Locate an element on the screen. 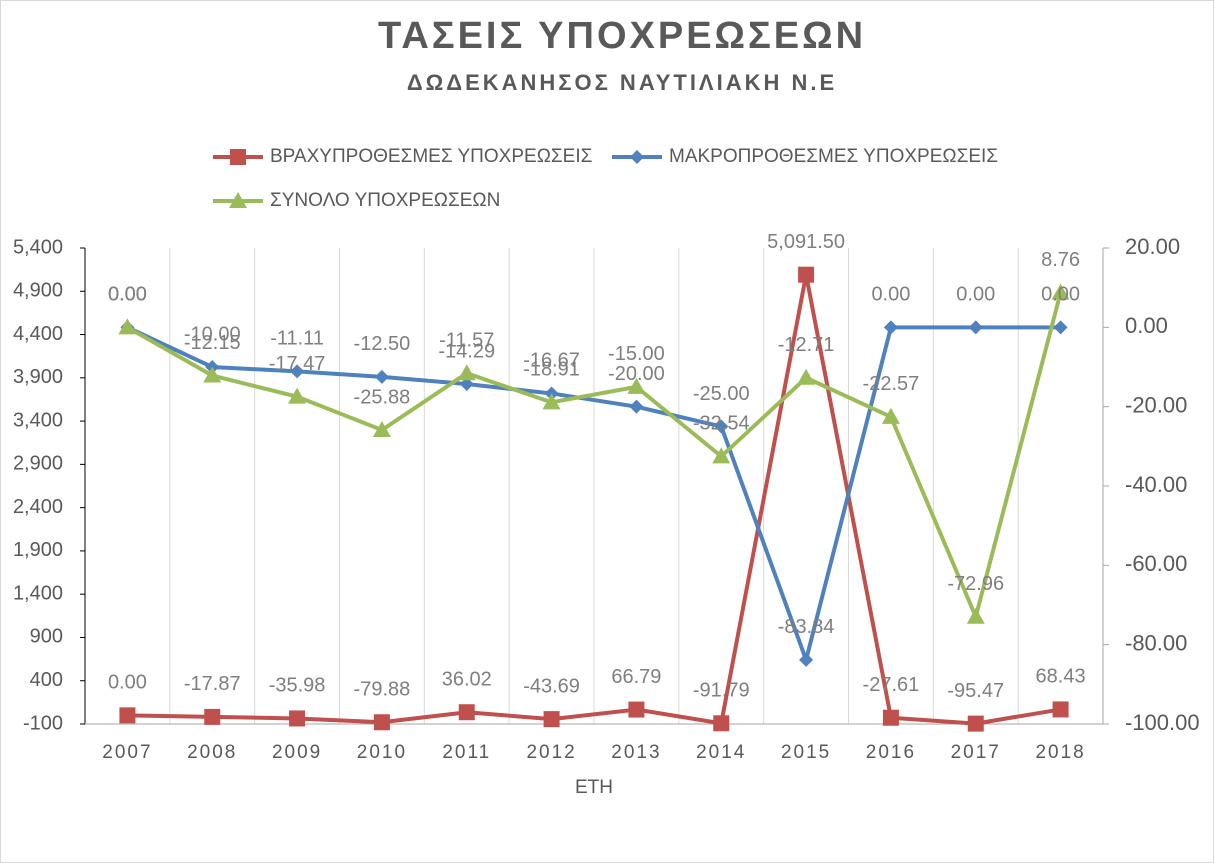  data-label: -17.87 is located at coordinates (212, 684).